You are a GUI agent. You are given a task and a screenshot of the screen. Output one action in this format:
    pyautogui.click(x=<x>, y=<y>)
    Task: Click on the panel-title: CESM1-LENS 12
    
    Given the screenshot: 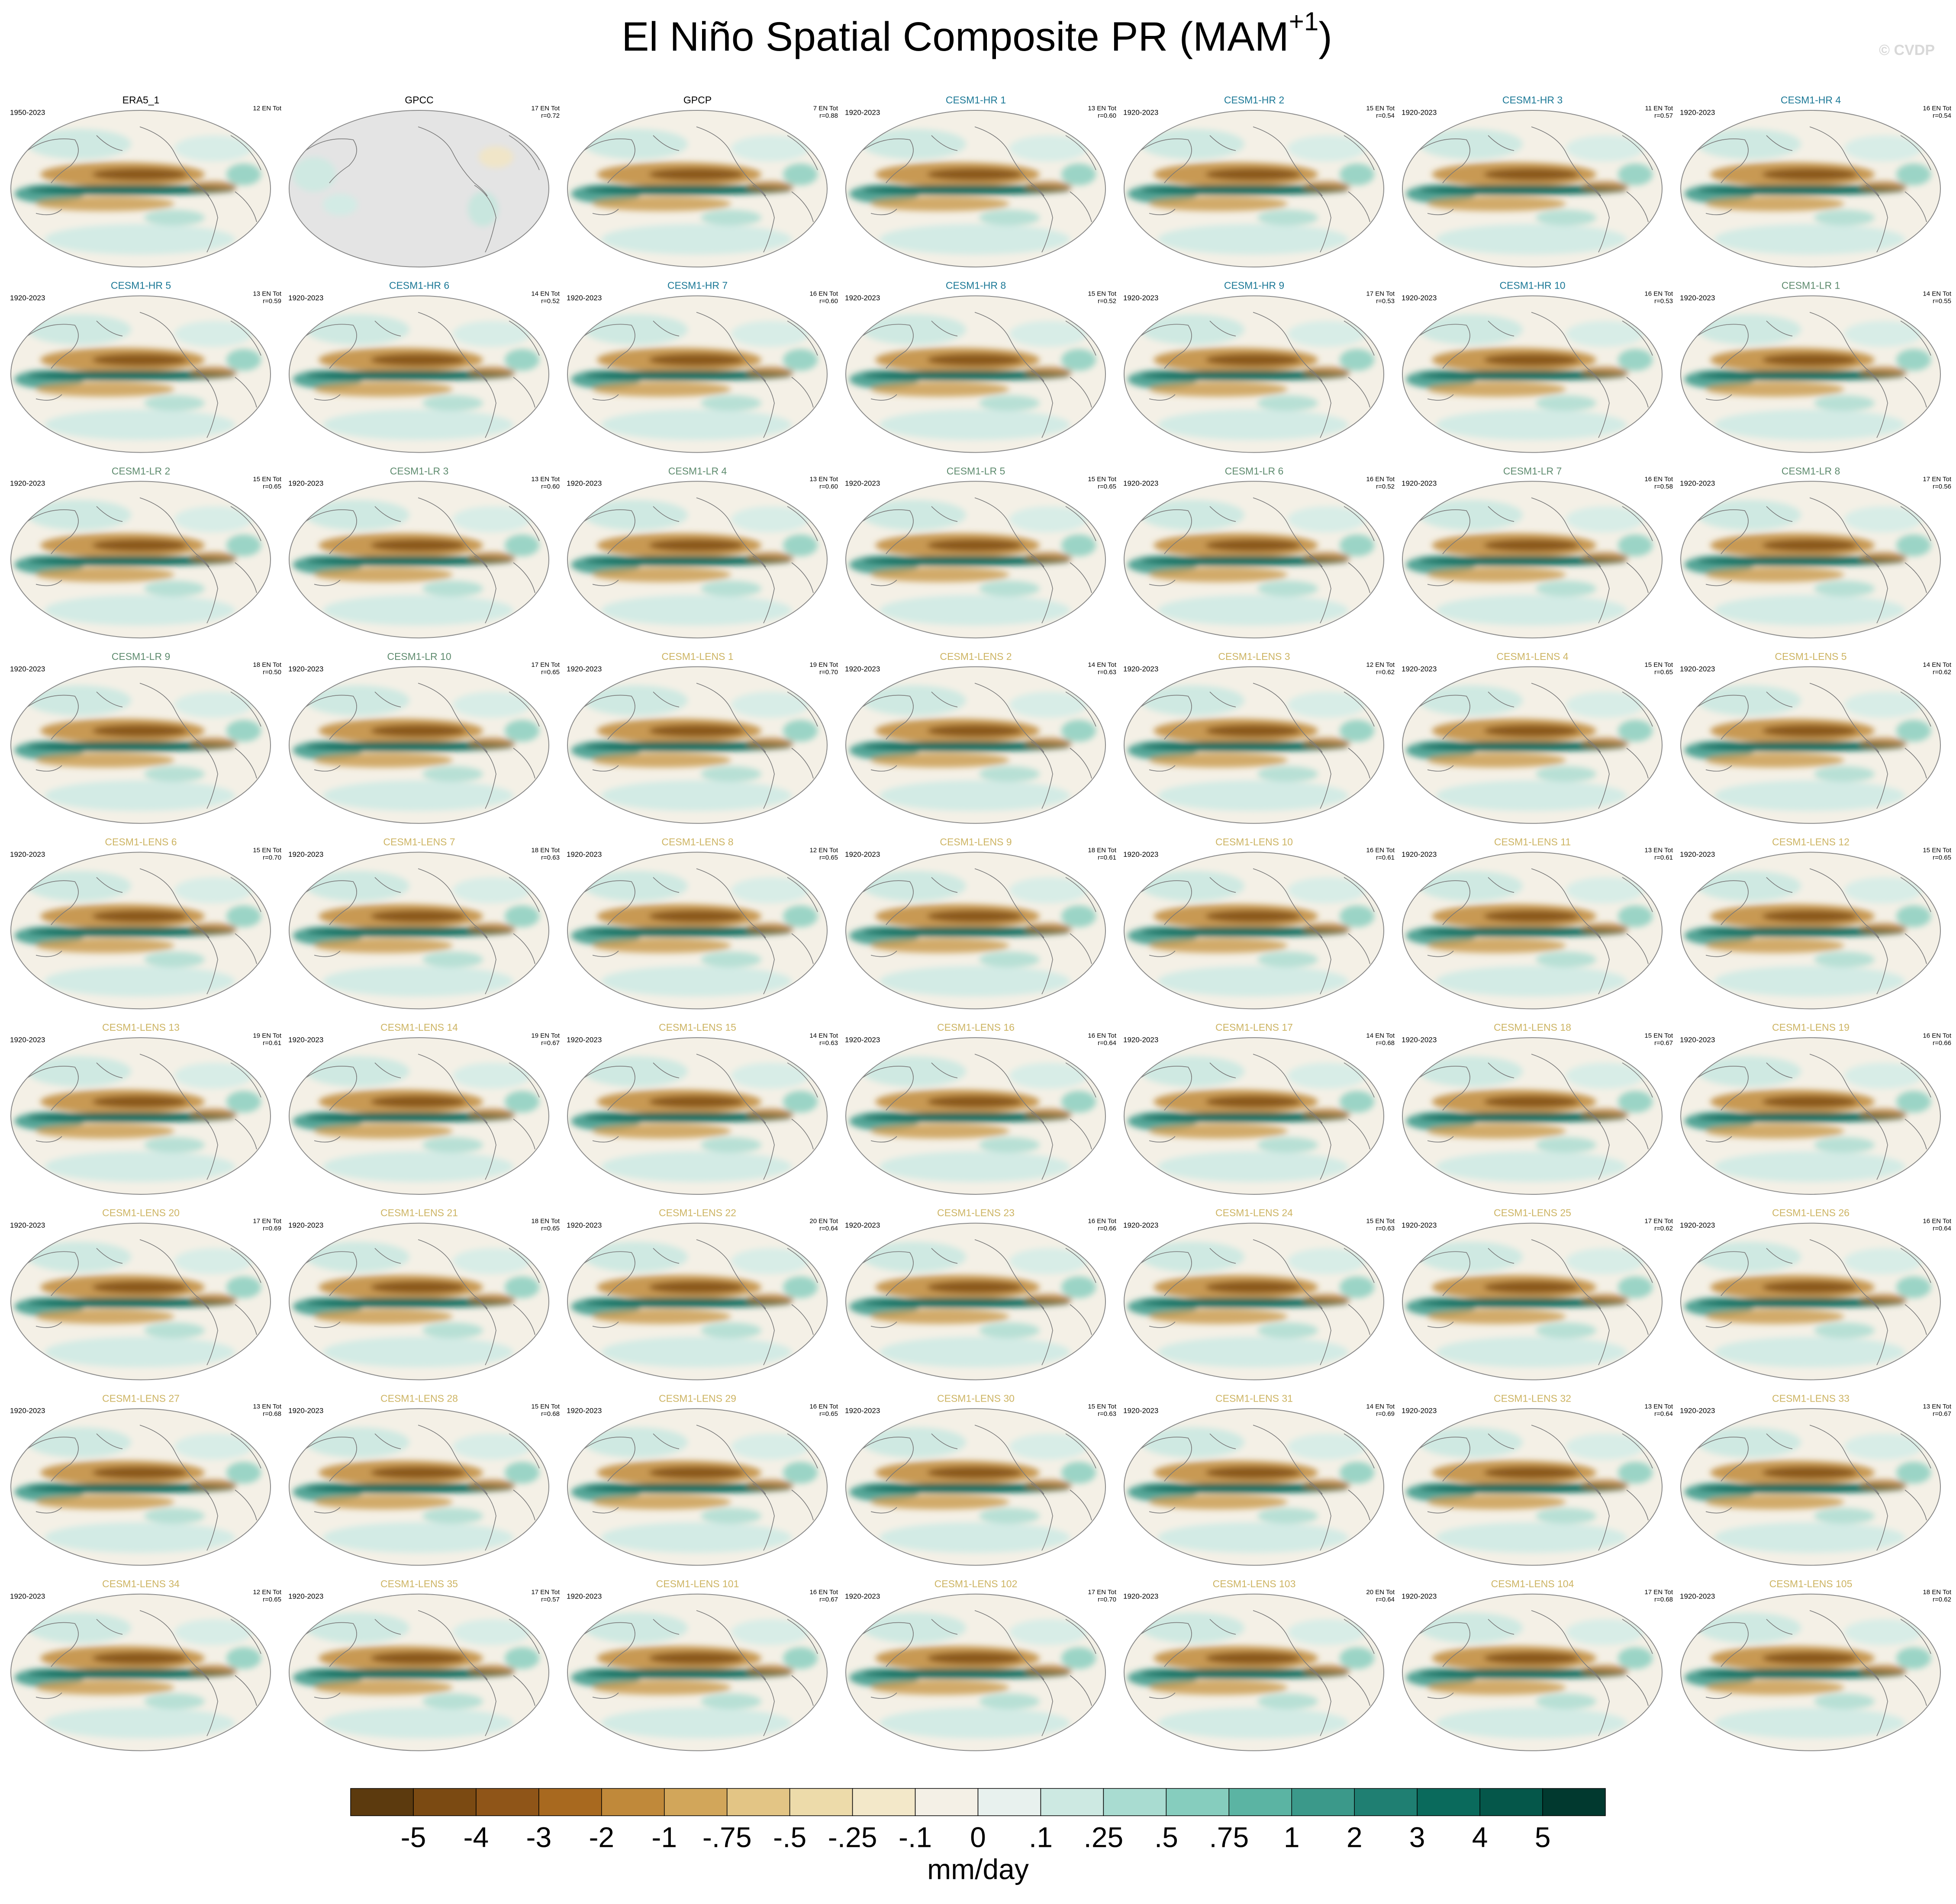 What is the action you would take?
    pyautogui.click(x=1811, y=841)
    